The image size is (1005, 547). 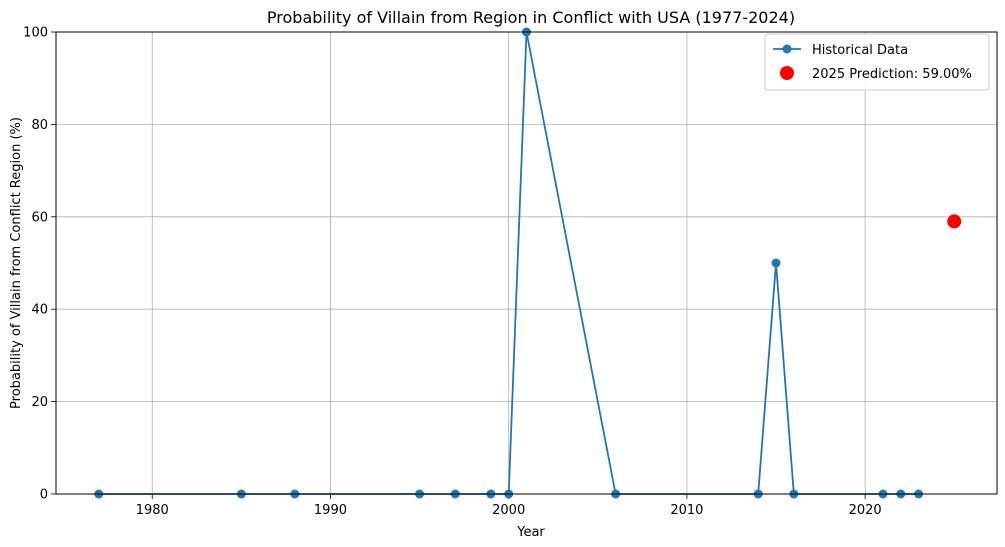 What do you see at coordinates (508, 510) in the screenshot?
I see `x-tick-label: 2000` at bounding box center [508, 510].